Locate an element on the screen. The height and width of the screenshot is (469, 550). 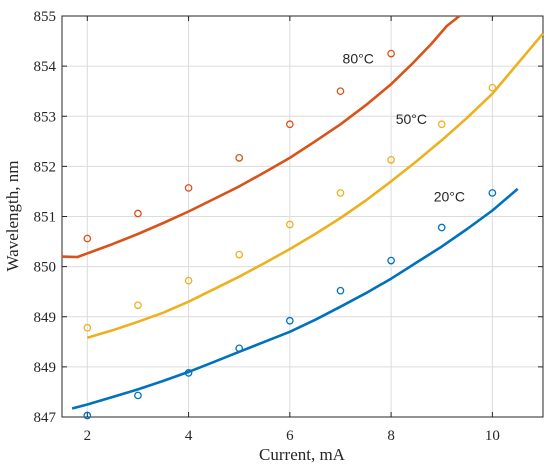
x-axis-label: Current, mA is located at coordinates (302, 454).